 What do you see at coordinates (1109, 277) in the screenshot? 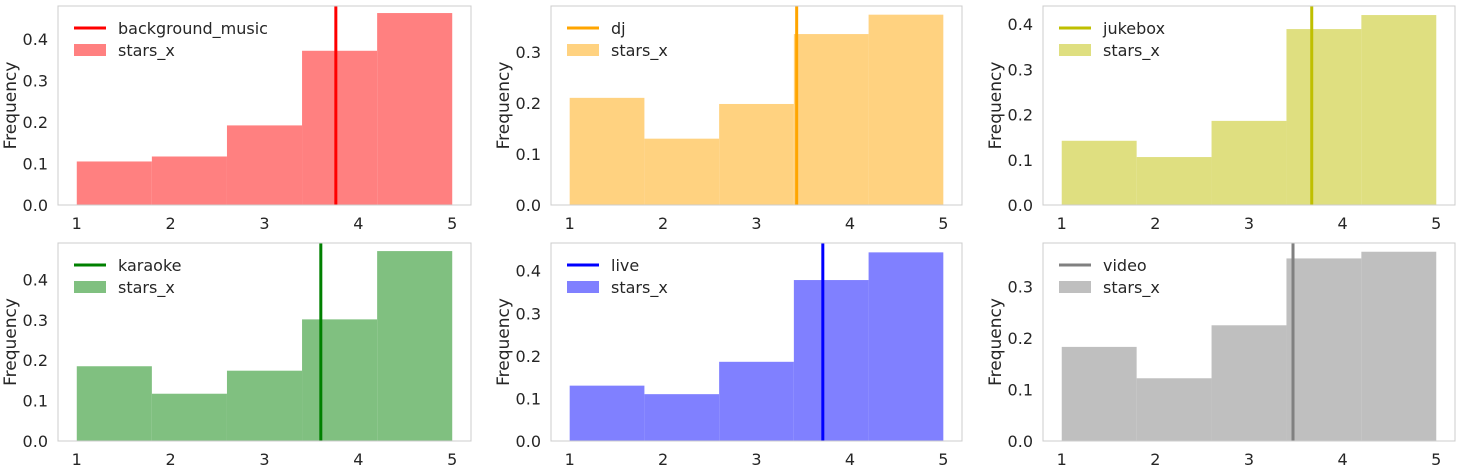
I see `legend: video stars_x` at bounding box center [1109, 277].